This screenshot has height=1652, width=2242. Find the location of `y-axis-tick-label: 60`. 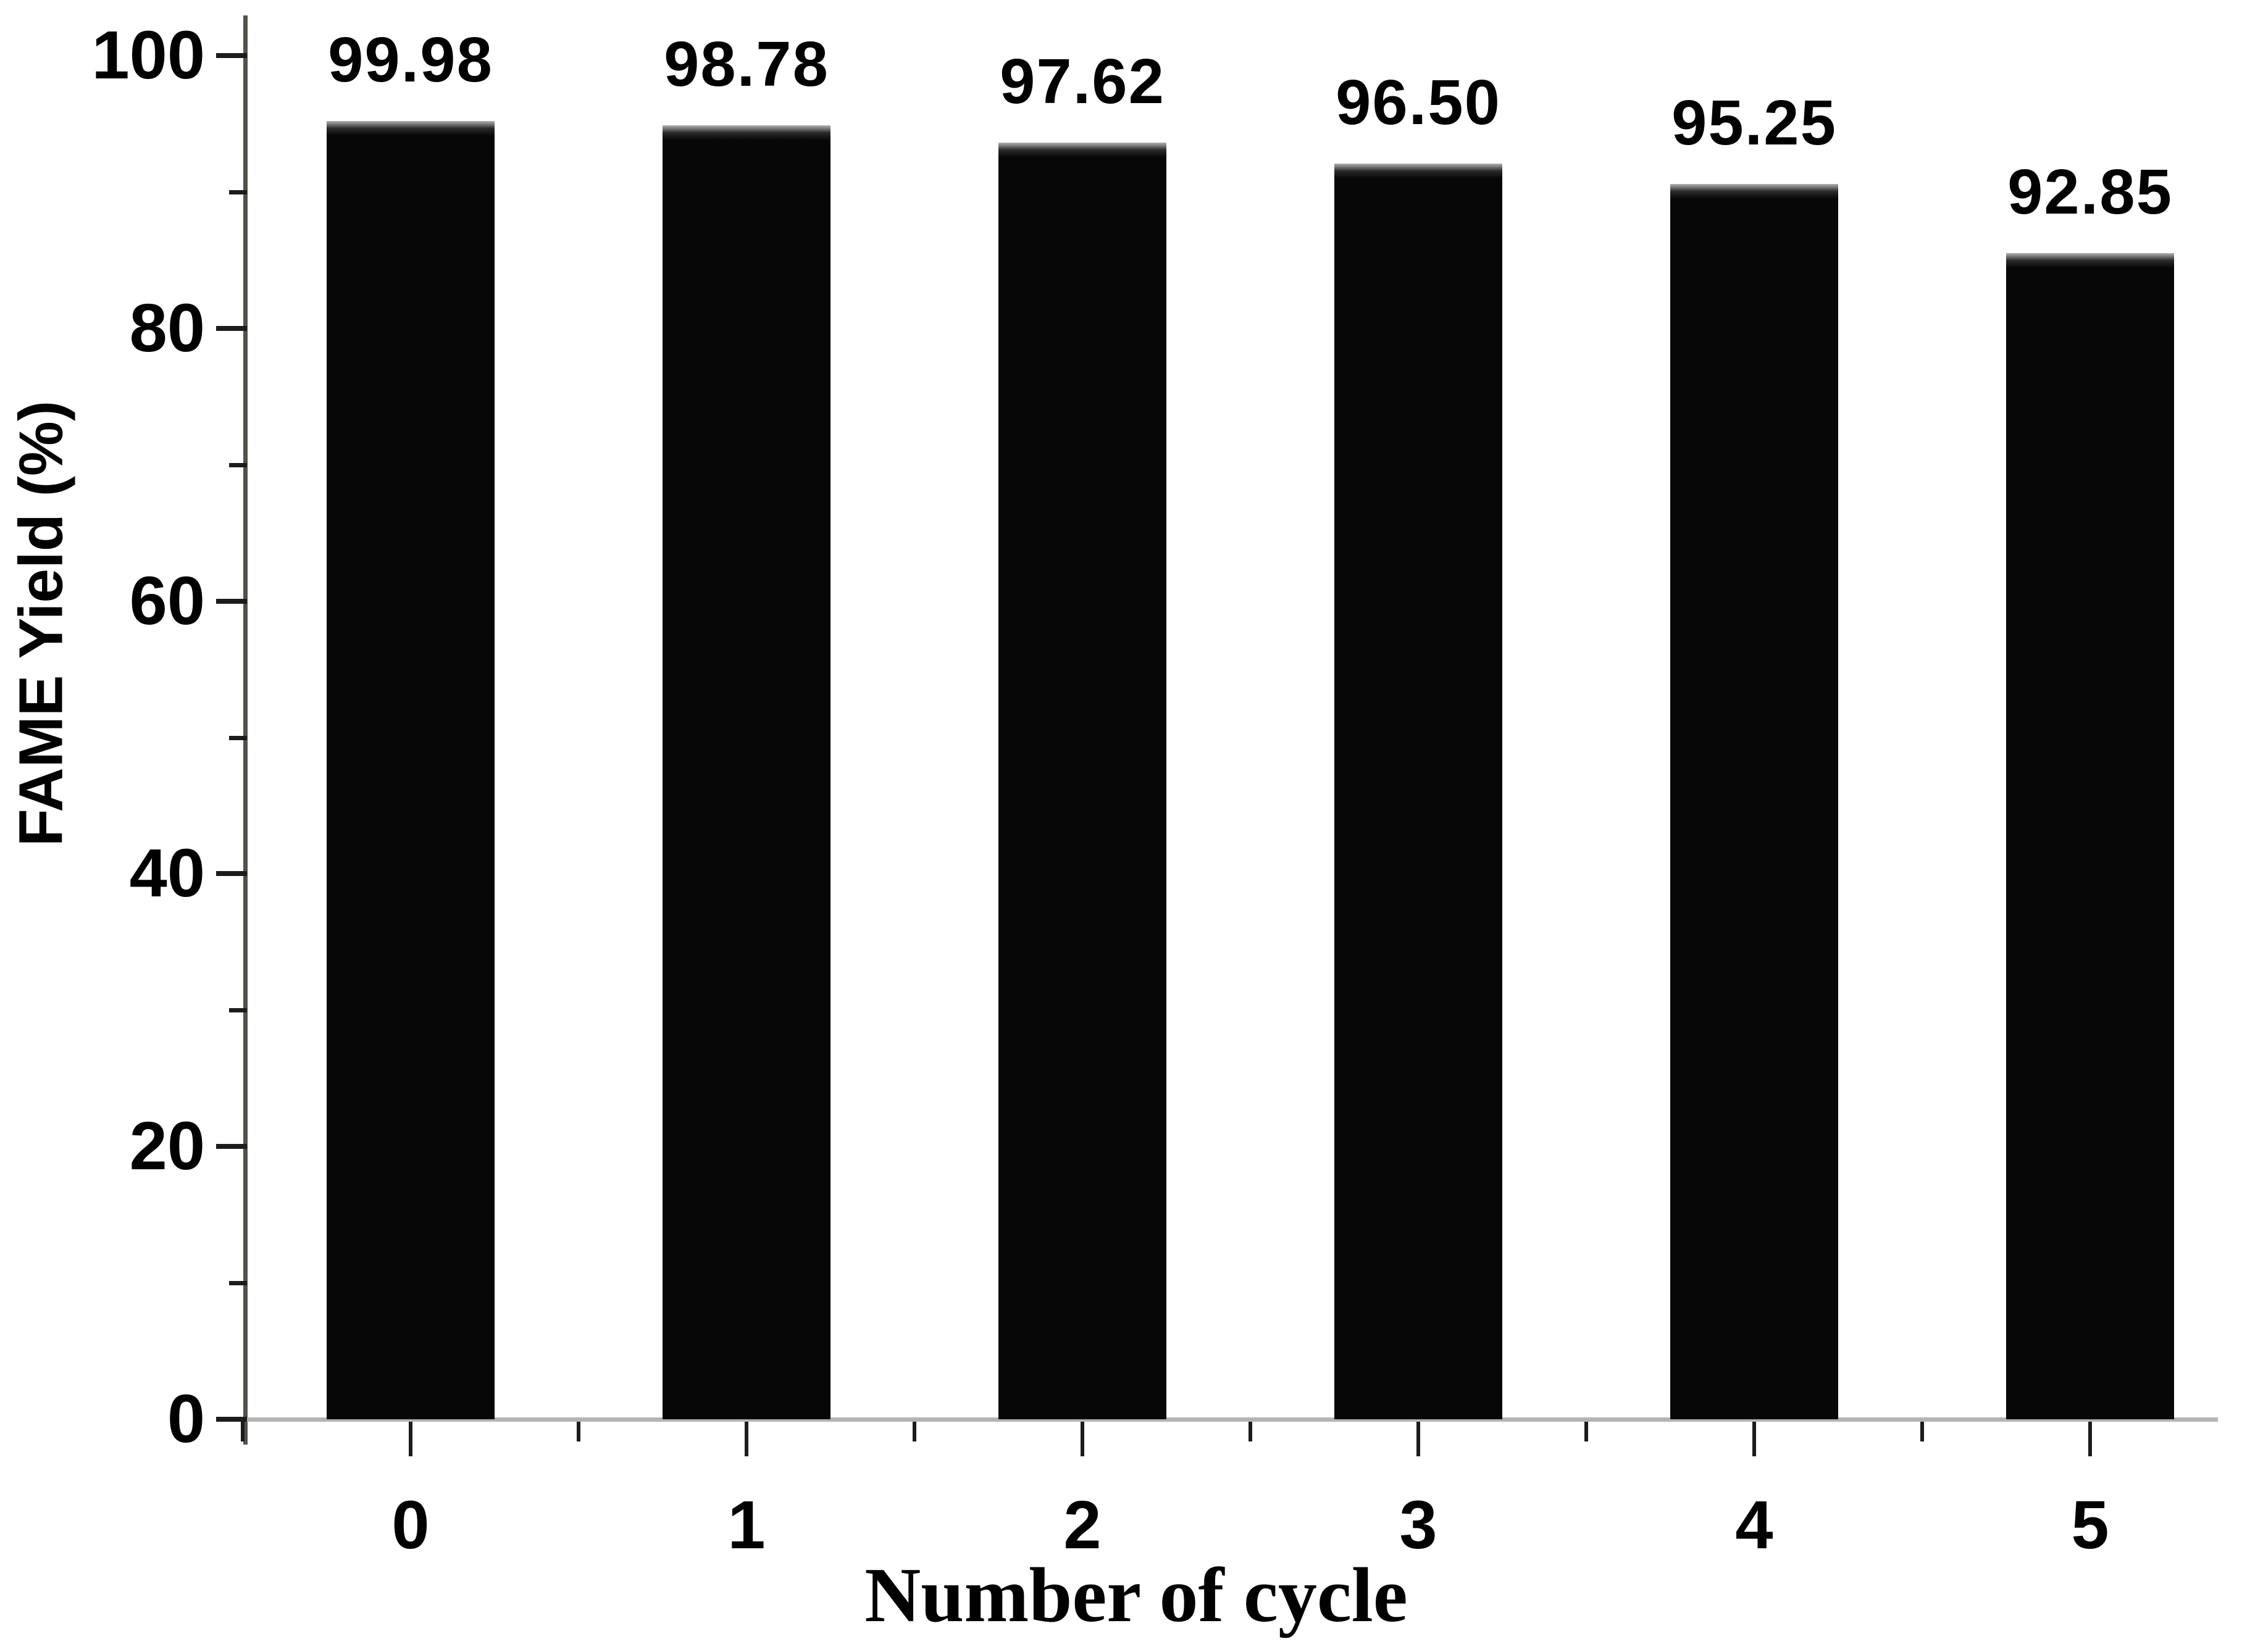

y-axis-tick-label: 60 is located at coordinates (167, 601).